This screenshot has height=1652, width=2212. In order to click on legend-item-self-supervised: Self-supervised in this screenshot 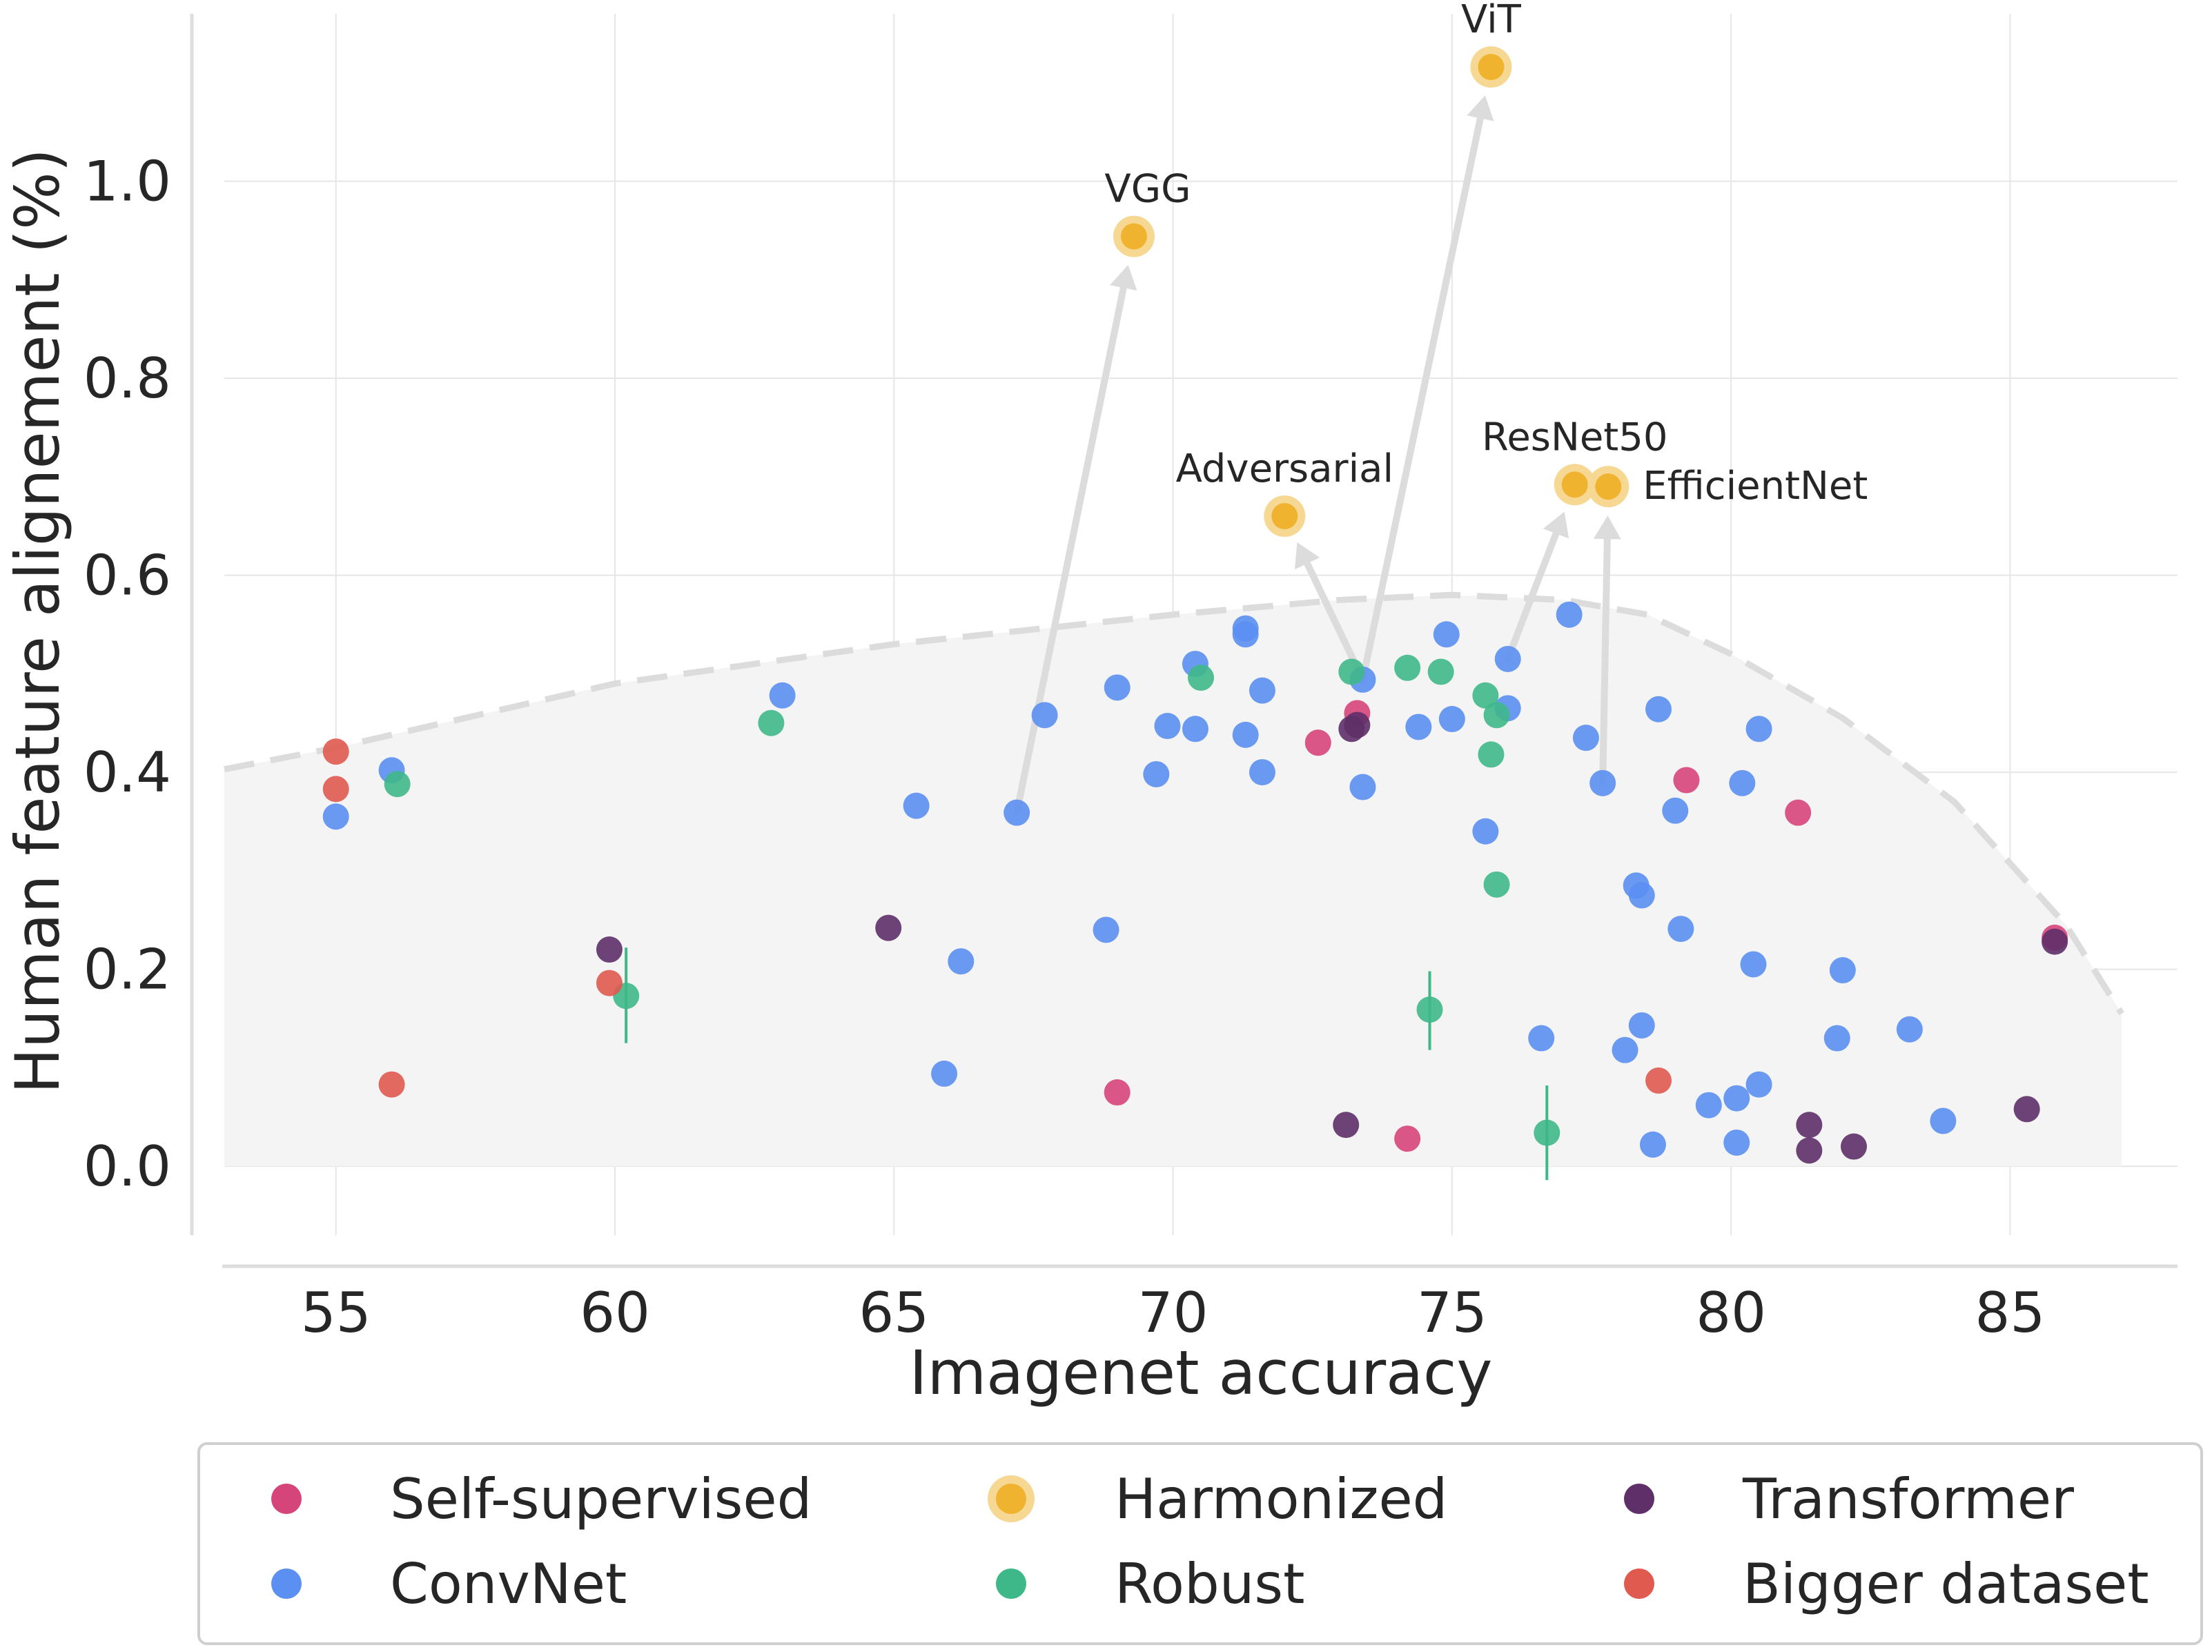, I will do `click(542, 1499)`.